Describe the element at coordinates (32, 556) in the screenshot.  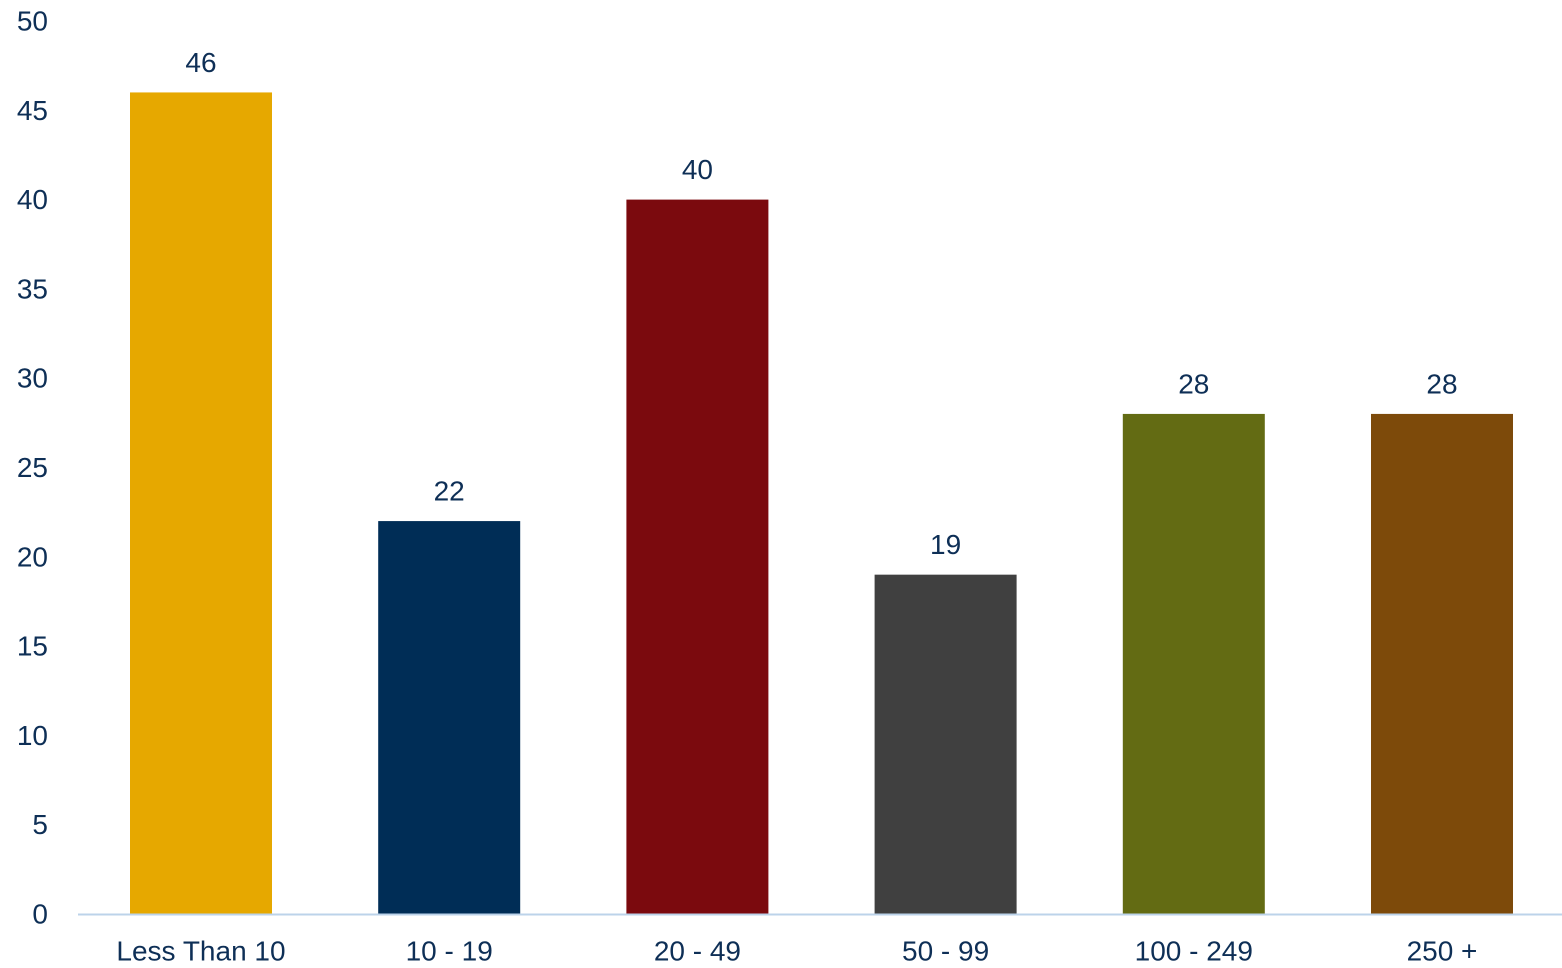
I see `y-tick-label: 20` at that location.